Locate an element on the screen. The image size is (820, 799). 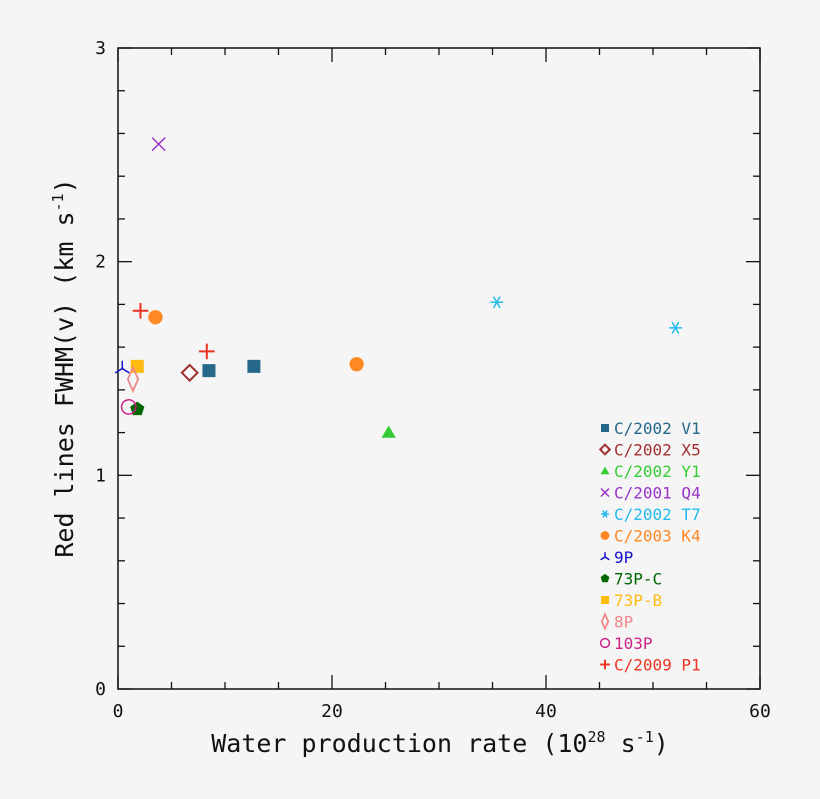
legend-label: C/2003 K4 is located at coordinates (657, 536).